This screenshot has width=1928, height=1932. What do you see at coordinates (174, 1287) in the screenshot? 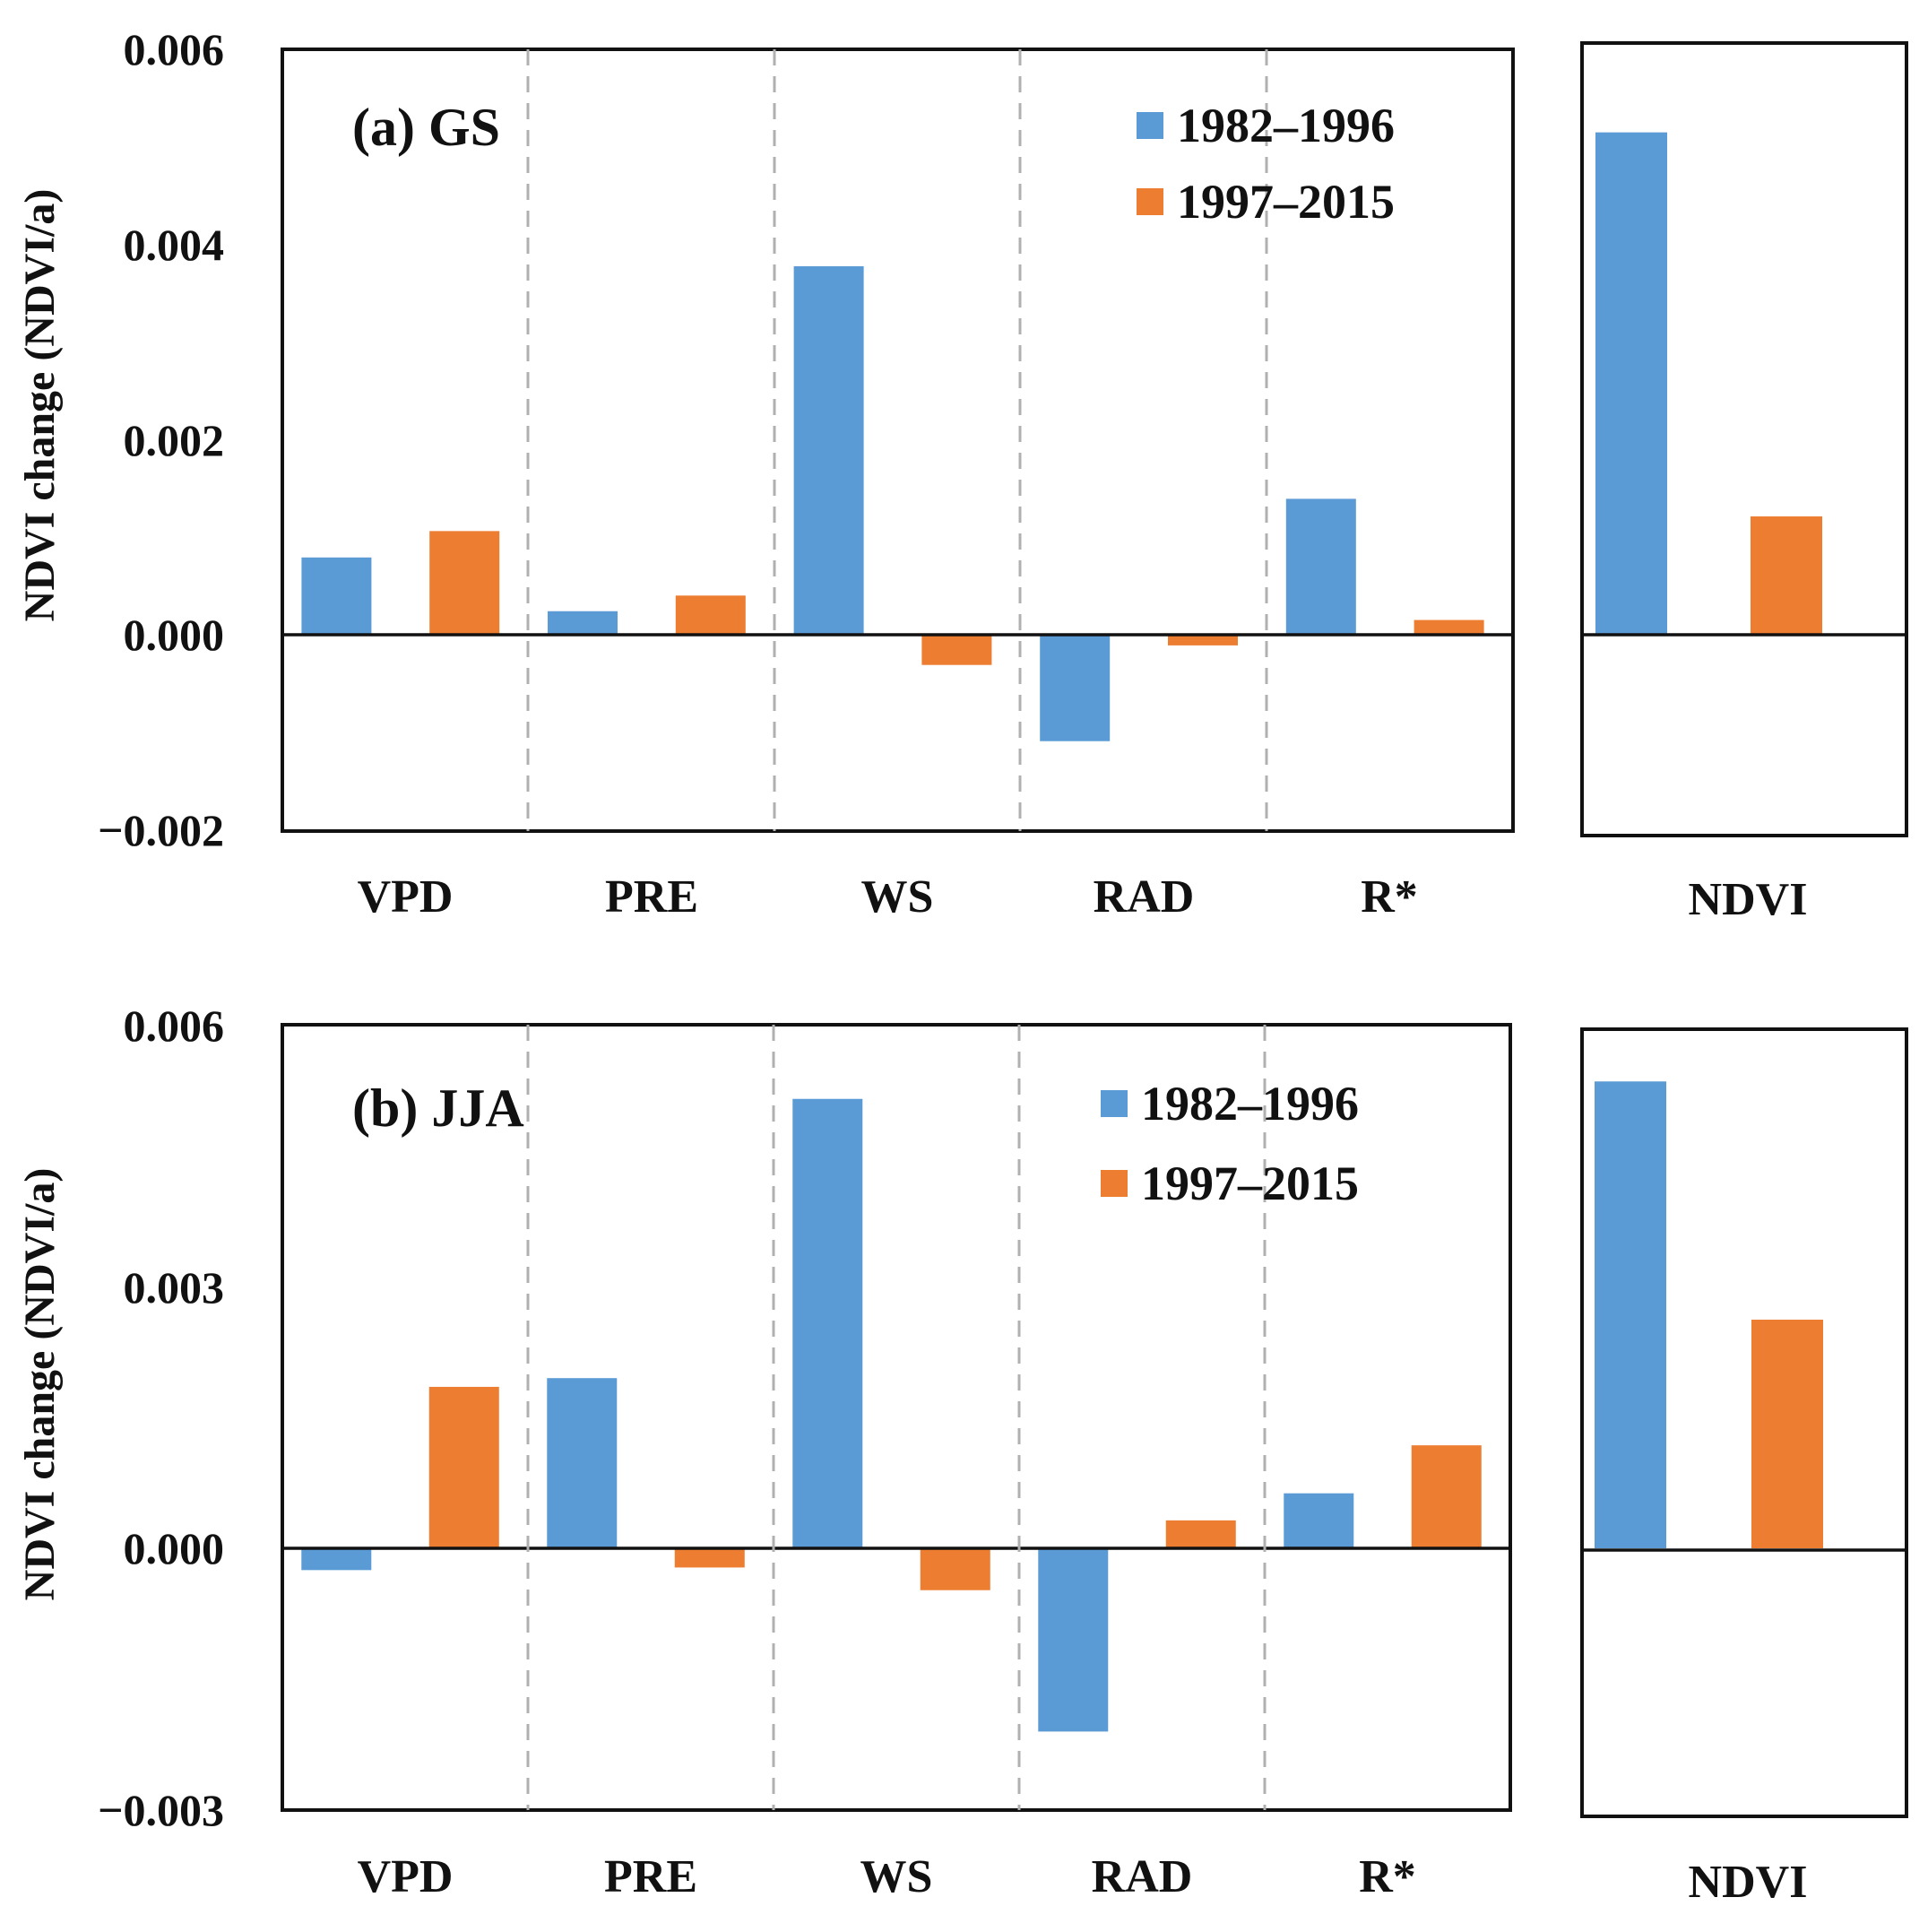
I see `y-tick-label: 0.003` at bounding box center [174, 1287].